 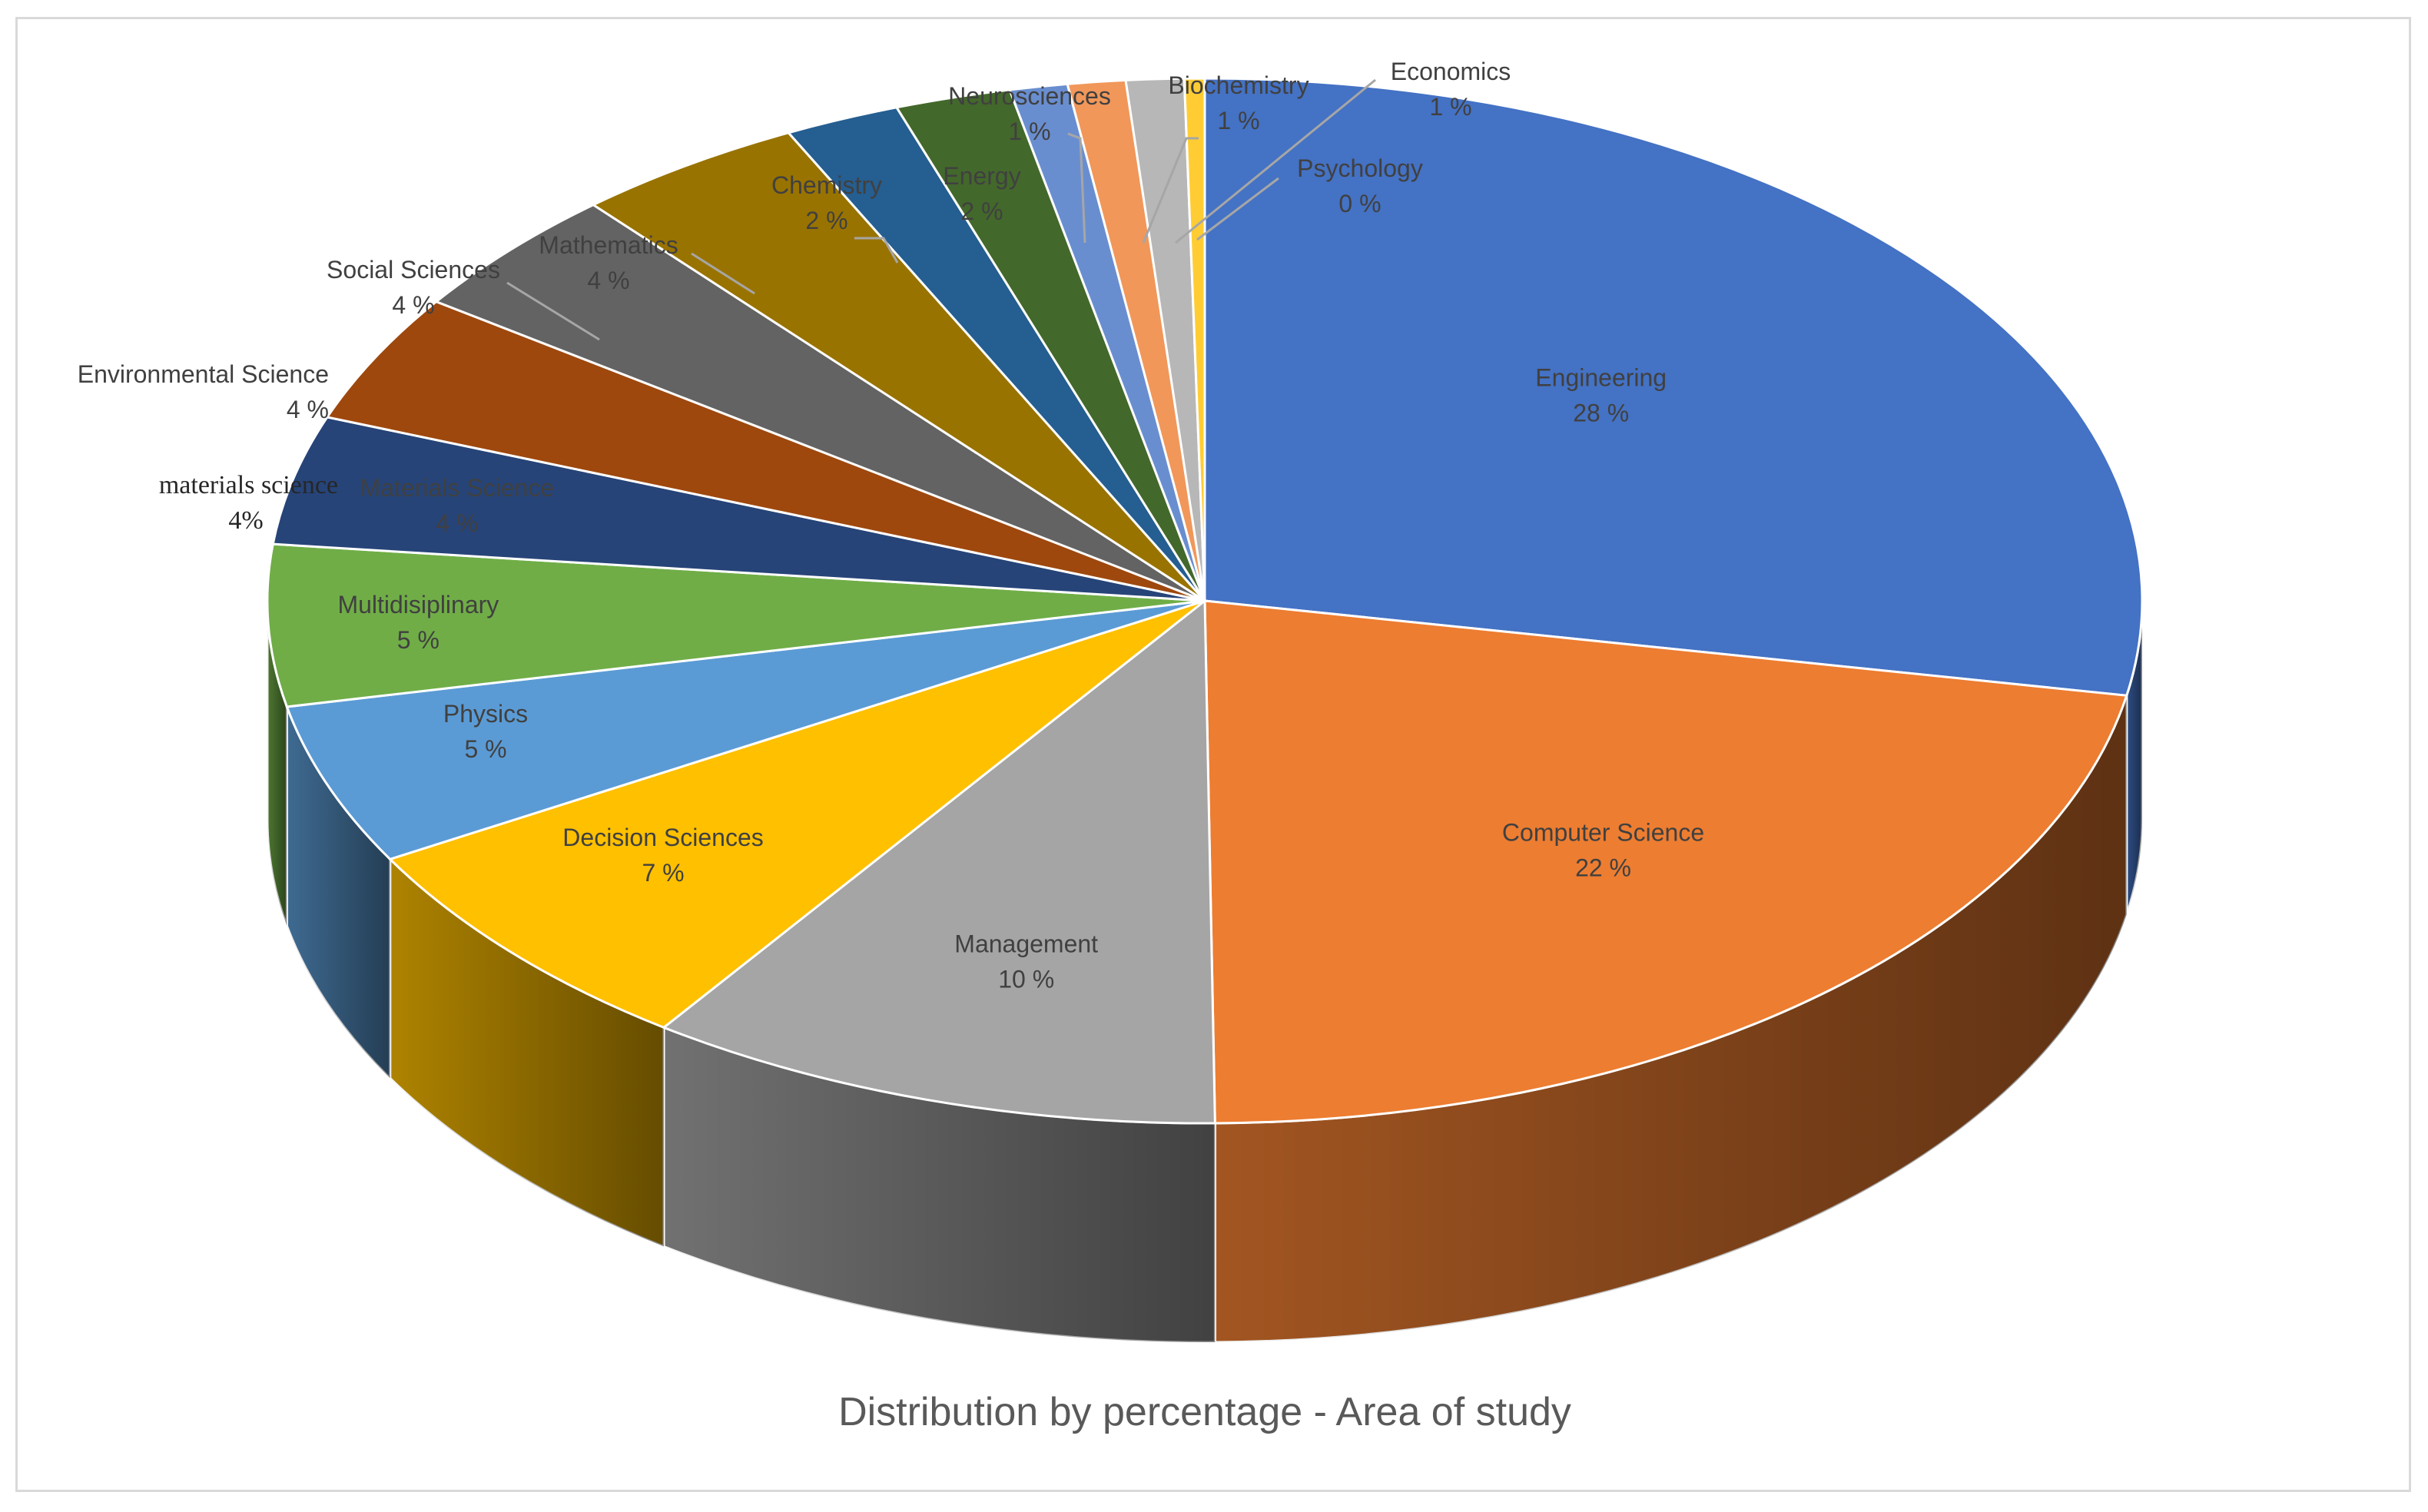 What do you see at coordinates (338, 893) in the screenshot?
I see `side-shade-physics` at bounding box center [338, 893].